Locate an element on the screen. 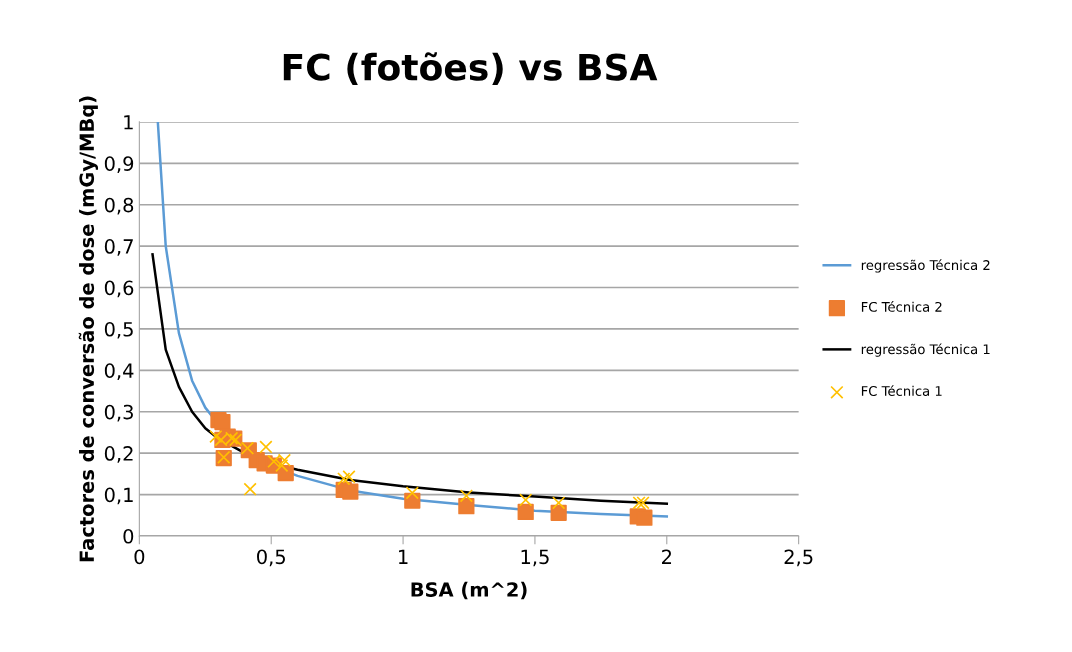 The width and height of the screenshot is (1072, 652). y-axis-title: Factores de conversão de dose (mGy/MBq) is located at coordinates (88, 329).